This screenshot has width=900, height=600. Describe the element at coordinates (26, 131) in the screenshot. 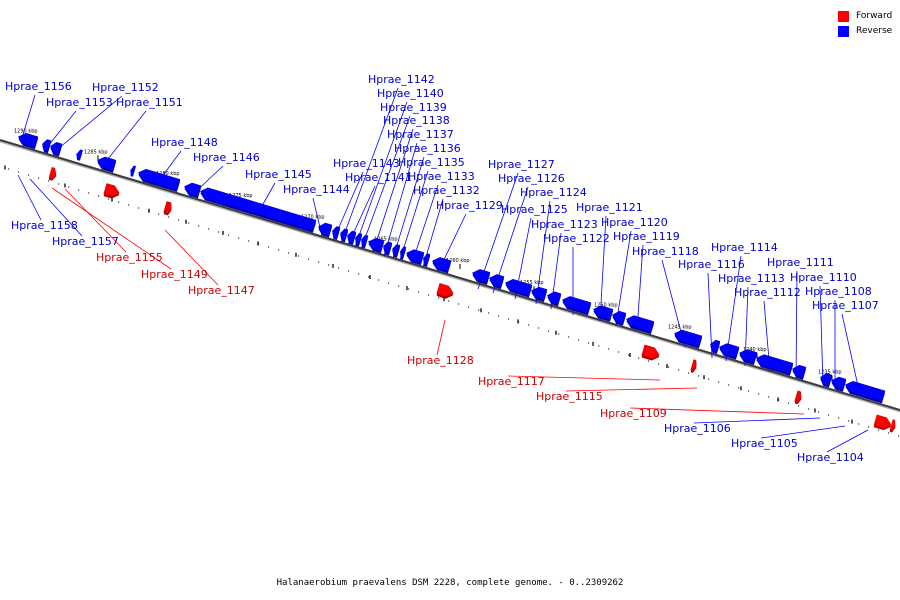

I see `tick-label: 1290 kbp` at that location.